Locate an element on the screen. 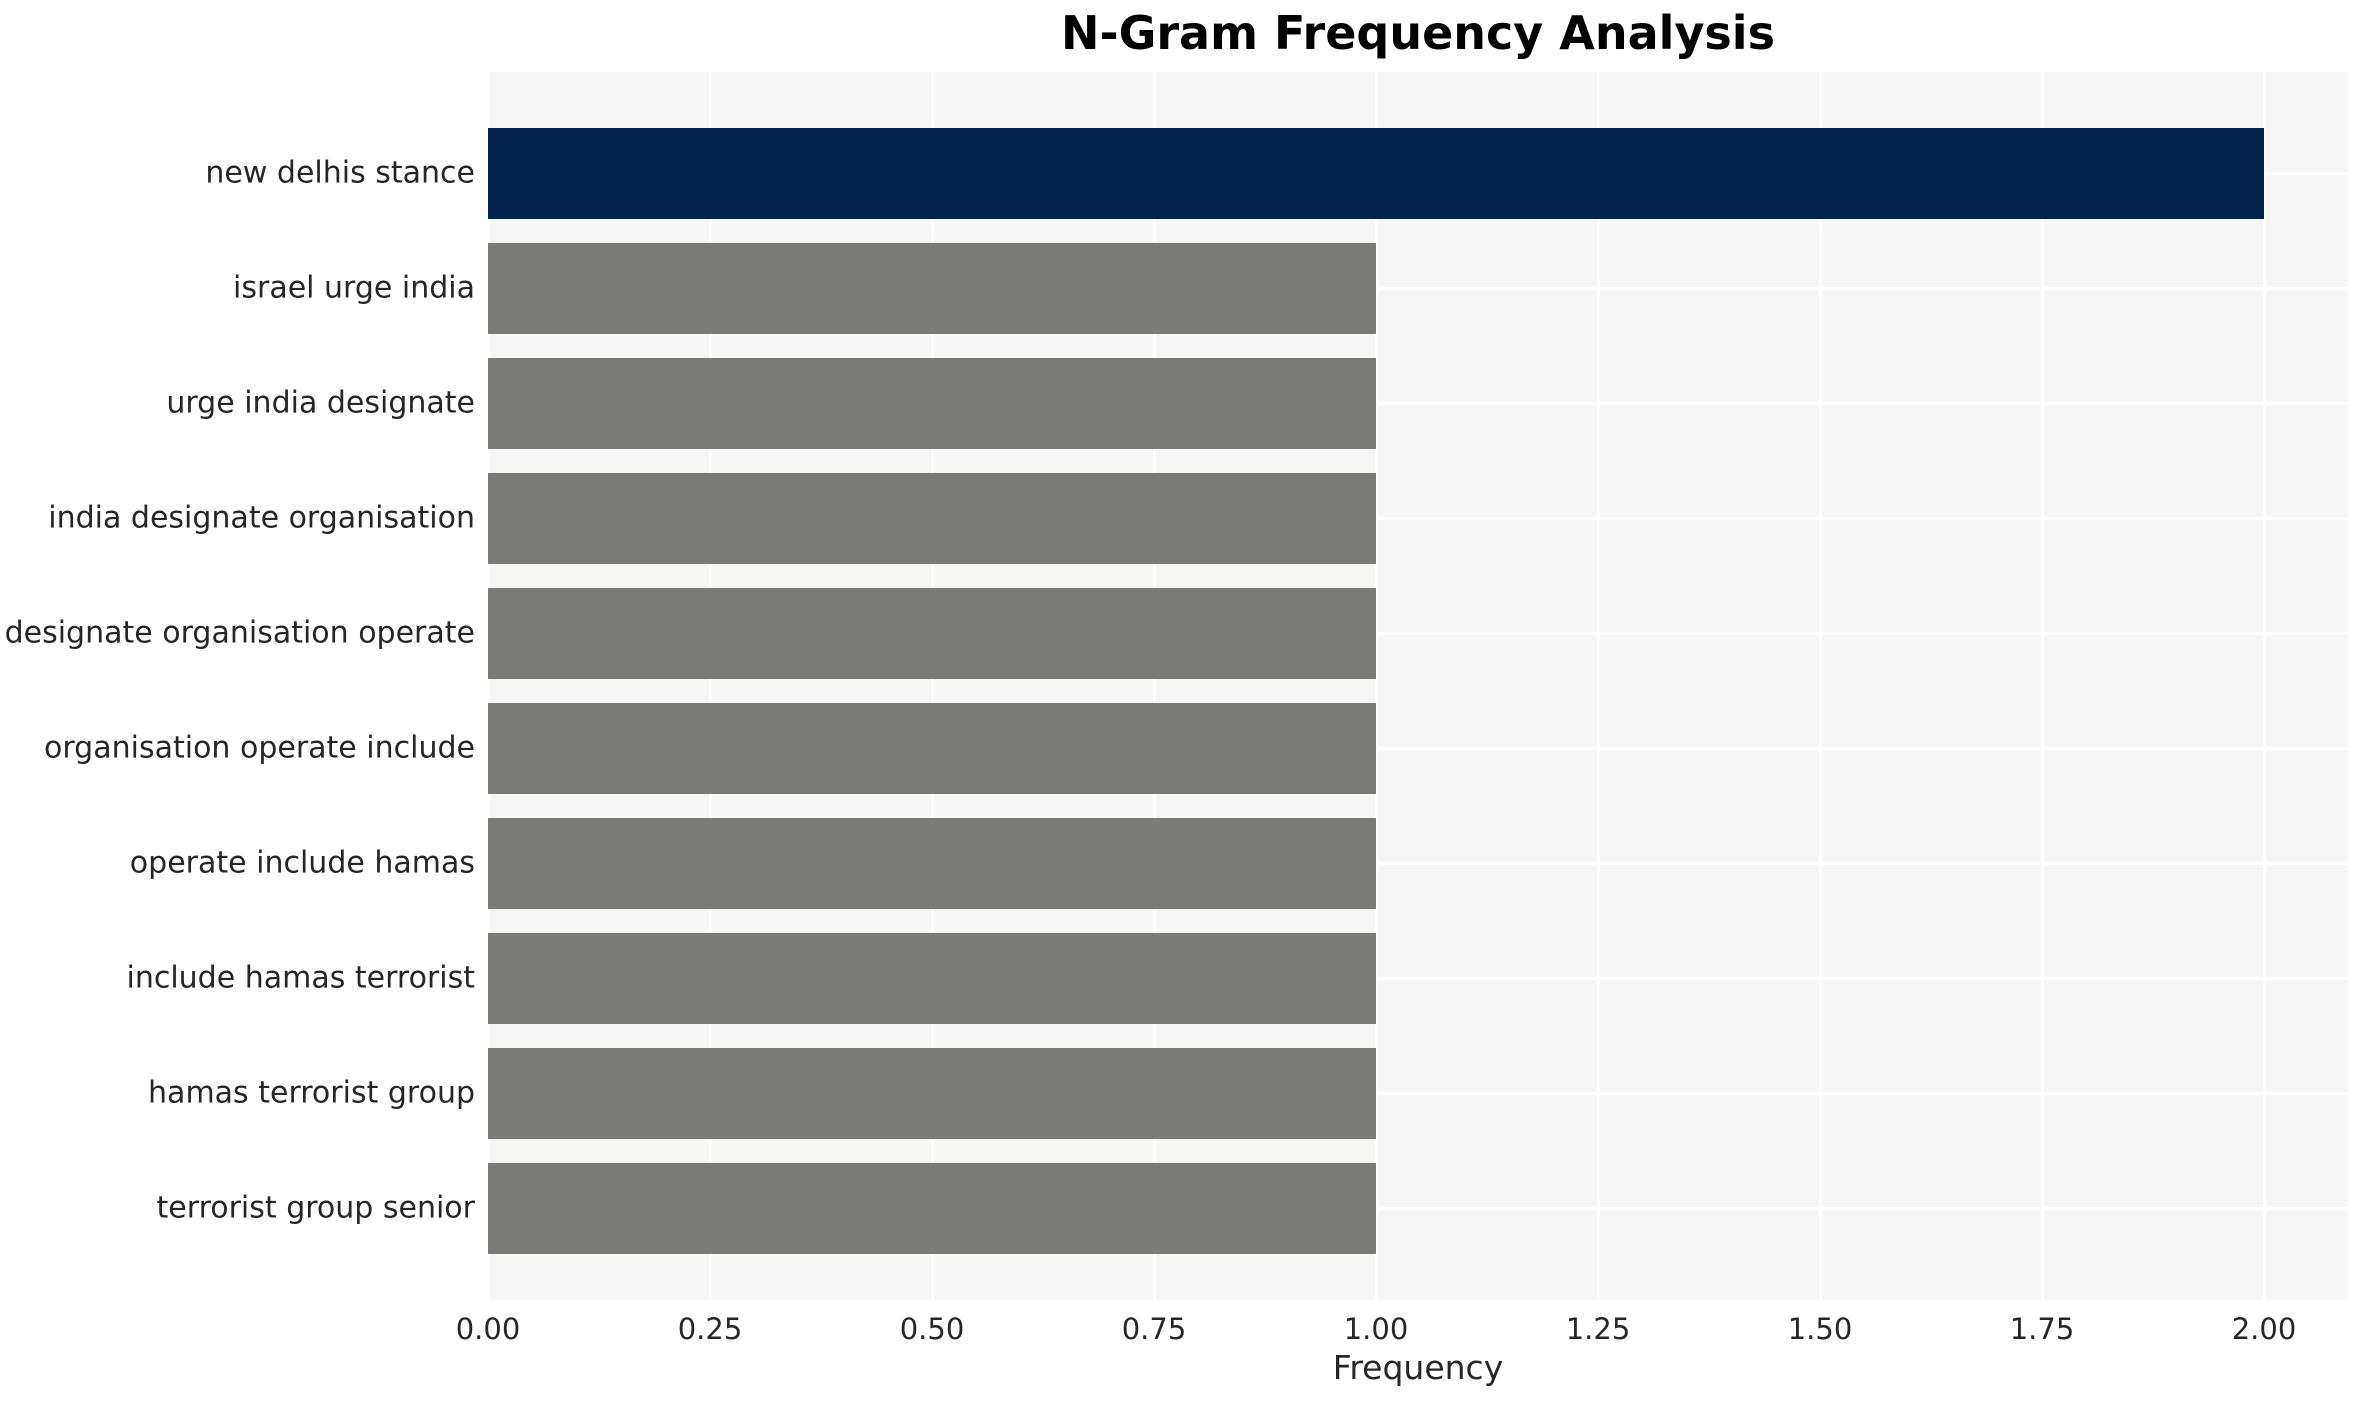  y-tick-label: terrorist group senior is located at coordinates (315, 1208).